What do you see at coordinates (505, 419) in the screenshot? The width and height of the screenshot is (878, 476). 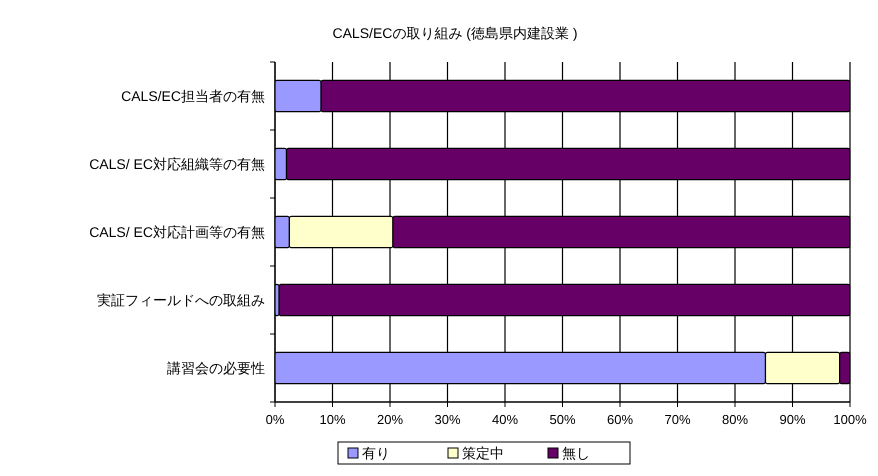 I see `xtick: 40%` at bounding box center [505, 419].